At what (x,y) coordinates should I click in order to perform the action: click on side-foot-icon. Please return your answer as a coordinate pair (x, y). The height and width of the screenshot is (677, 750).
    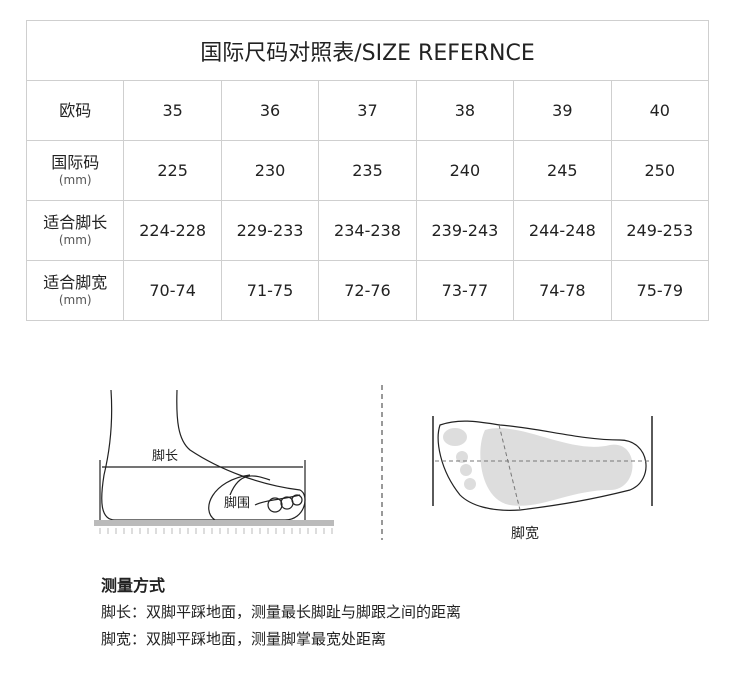
    Looking at the image, I should click on (202, 455).